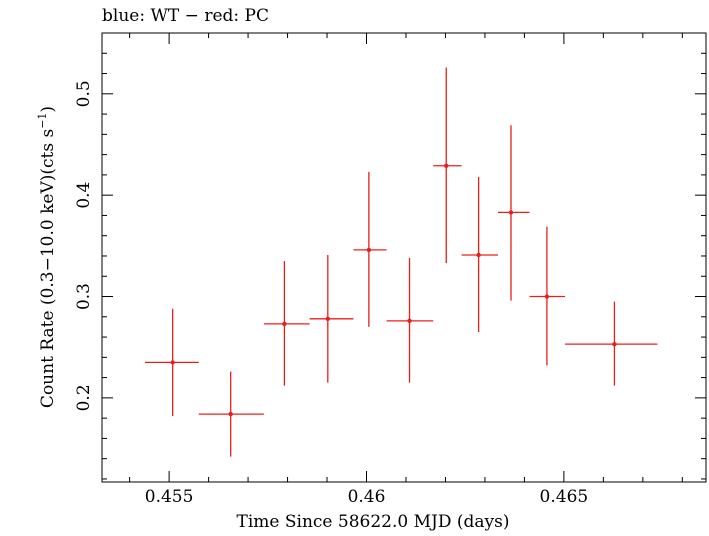 This screenshot has width=709, height=536. I want to click on y-tick-label: 0.3, so click(84, 296).